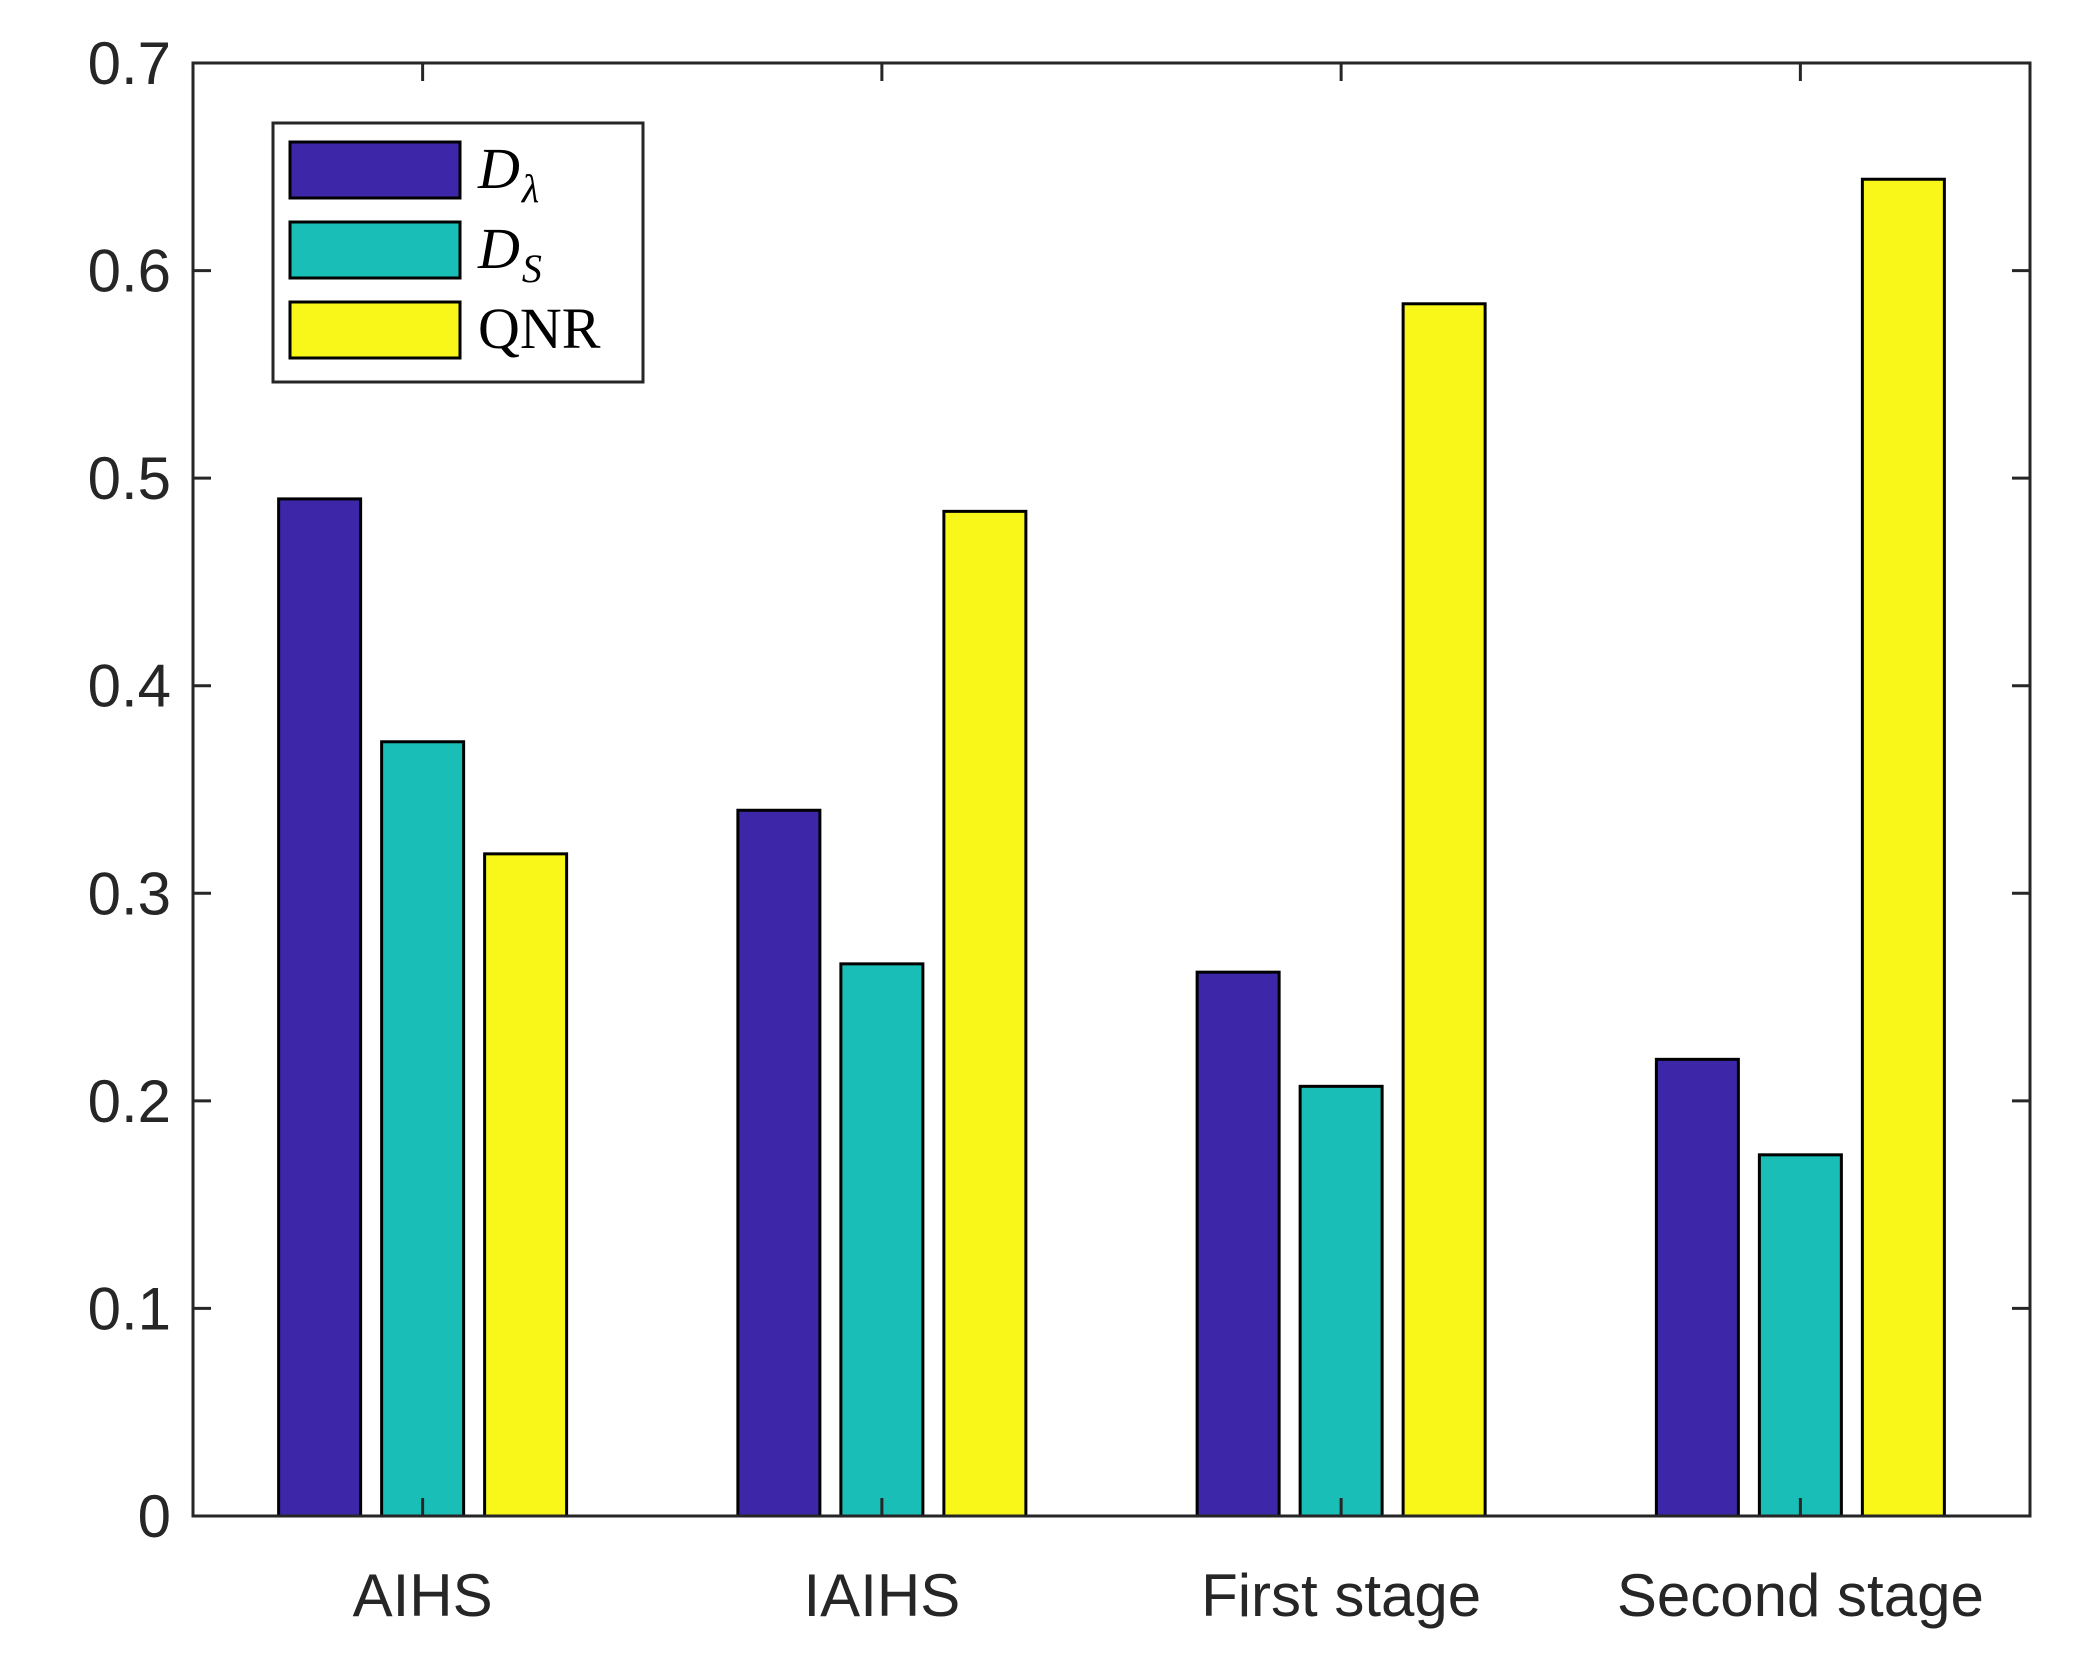 The height and width of the screenshot is (1655, 2080). I want to click on bar-first-stage-d, so click(1238, 1244).